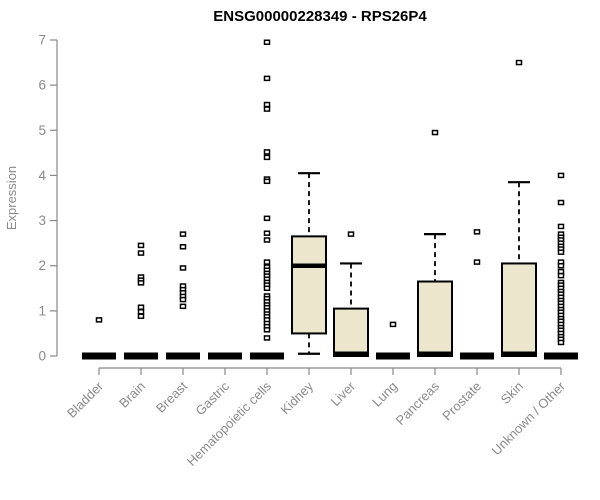  What do you see at coordinates (512, 393) in the screenshot?
I see `x-category-label: Skin` at bounding box center [512, 393].